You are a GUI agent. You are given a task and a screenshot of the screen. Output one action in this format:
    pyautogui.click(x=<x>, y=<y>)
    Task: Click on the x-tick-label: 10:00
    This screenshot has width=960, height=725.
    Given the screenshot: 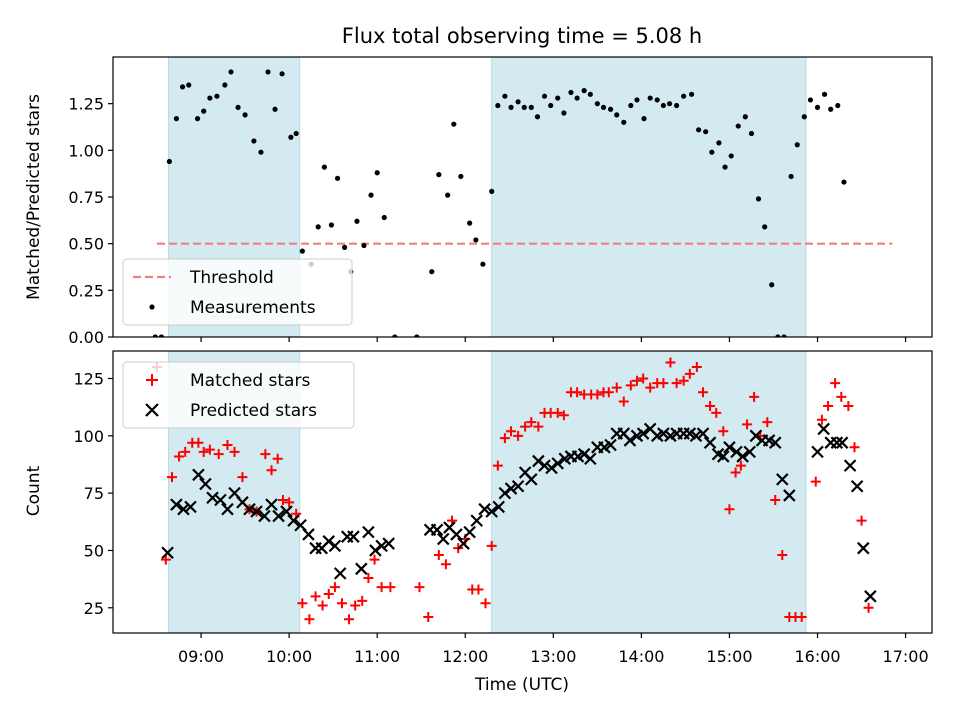 What is the action you would take?
    pyautogui.click(x=289, y=656)
    